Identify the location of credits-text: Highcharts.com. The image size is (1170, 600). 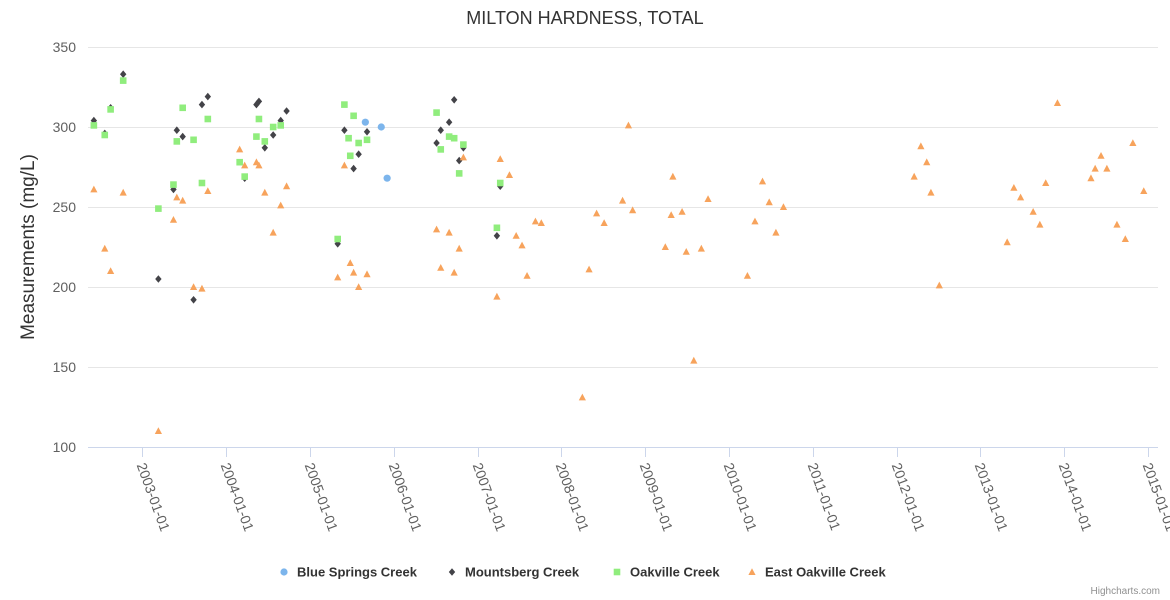
(1125, 591).